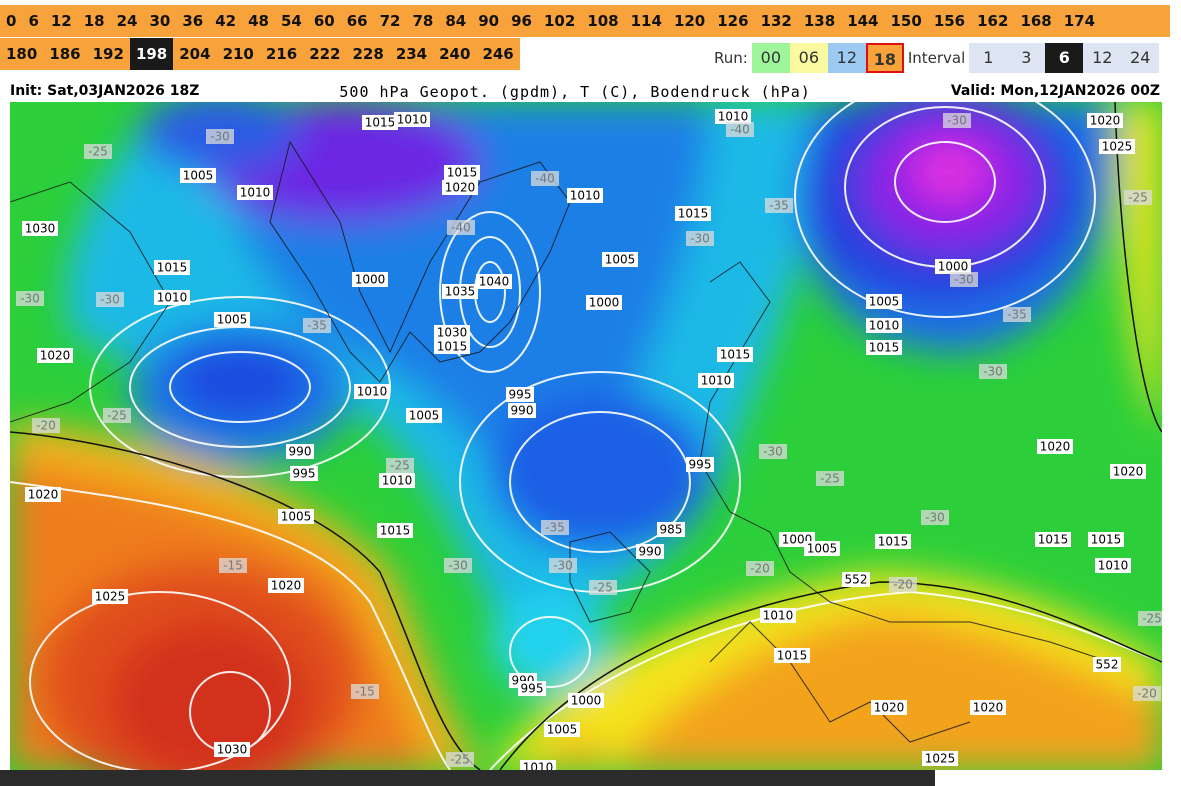 The height and width of the screenshot is (786, 1181). Describe the element at coordinates (949, 21) in the screenshot. I see `hour-link: 156` at that location.